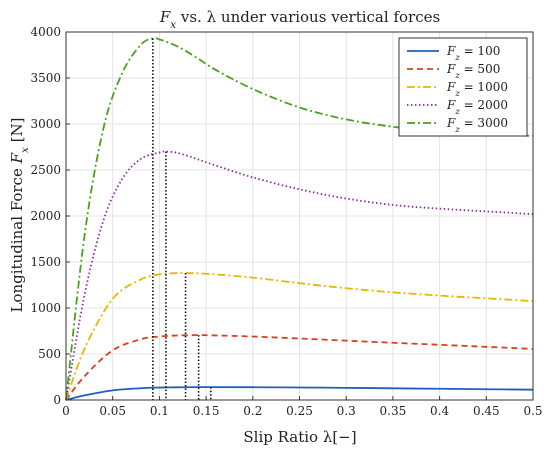 The image size is (550, 454). What do you see at coordinates (477, 107) in the screenshot?
I see `legend-entry-4: Fz​ = 2000` at bounding box center [477, 107].